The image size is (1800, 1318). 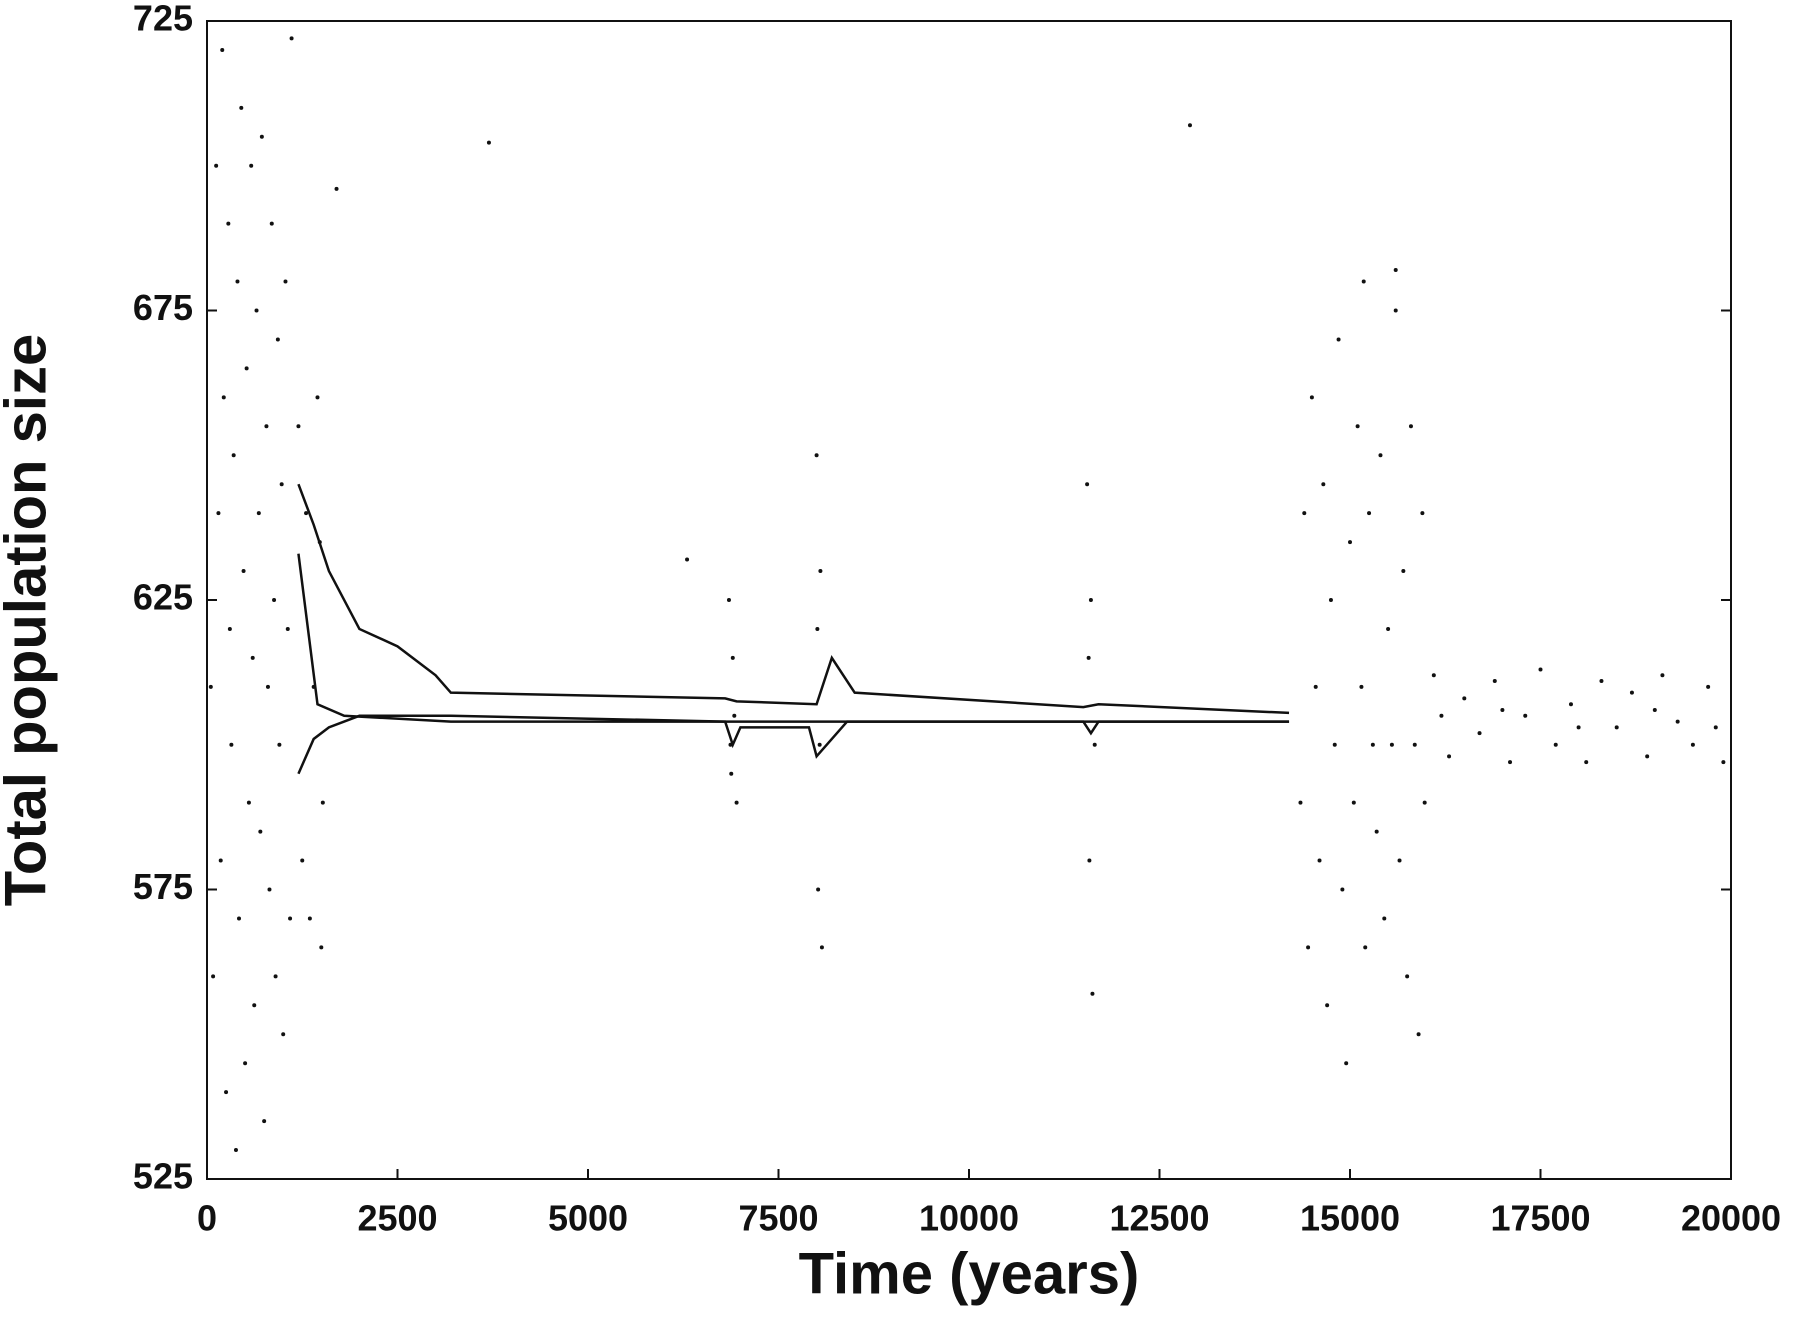 What do you see at coordinates (163, 886) in the screenshot?
I see `y-tick-label: 575` at bounding box center [163, 886].